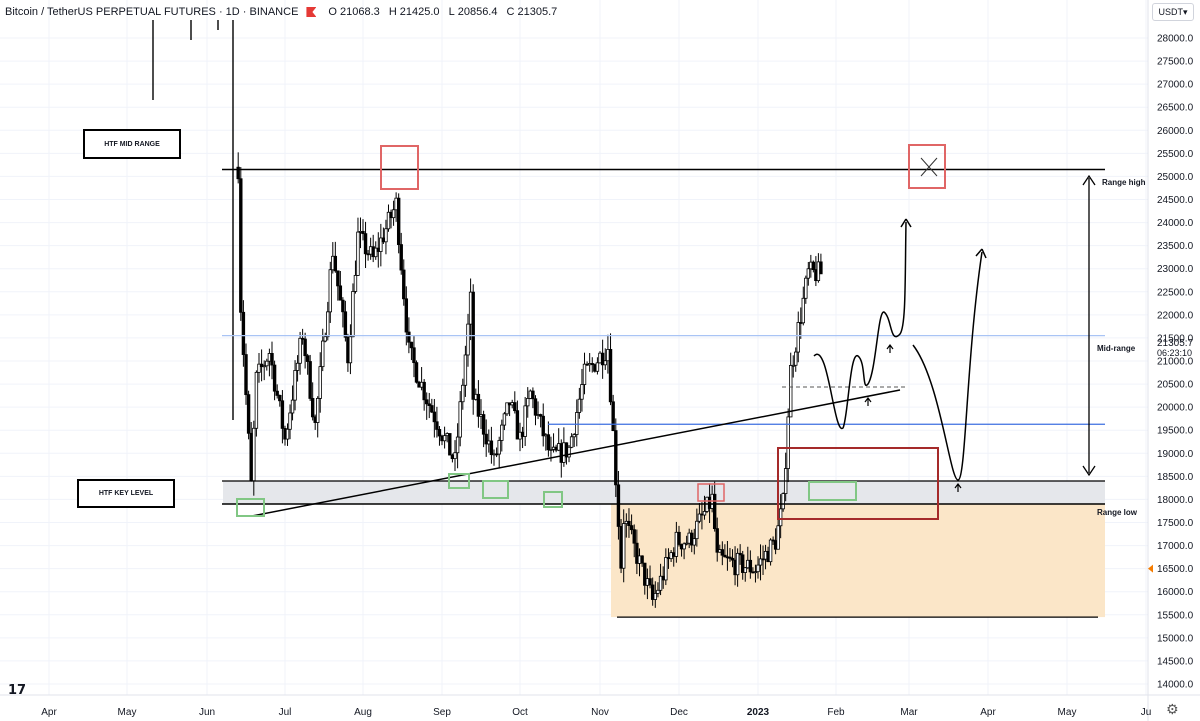 This screenshot has width=1200, height=721. What do you see at coordinates (1170, 12) in the screenshot?
I see `currency-label: USDT` at bounding box center [1170, 12].